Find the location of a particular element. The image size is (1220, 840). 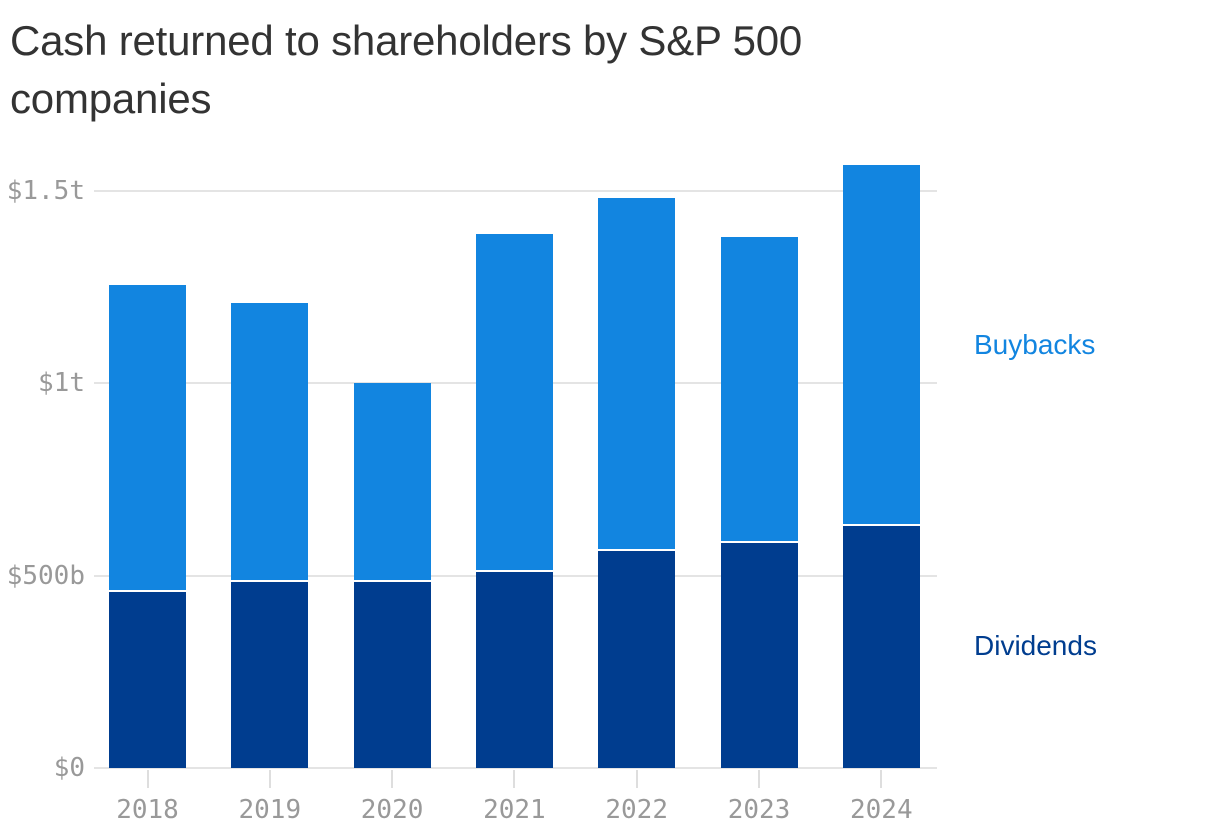

x-axis-label-2020: 2020 is located at coordinates (392, 810).